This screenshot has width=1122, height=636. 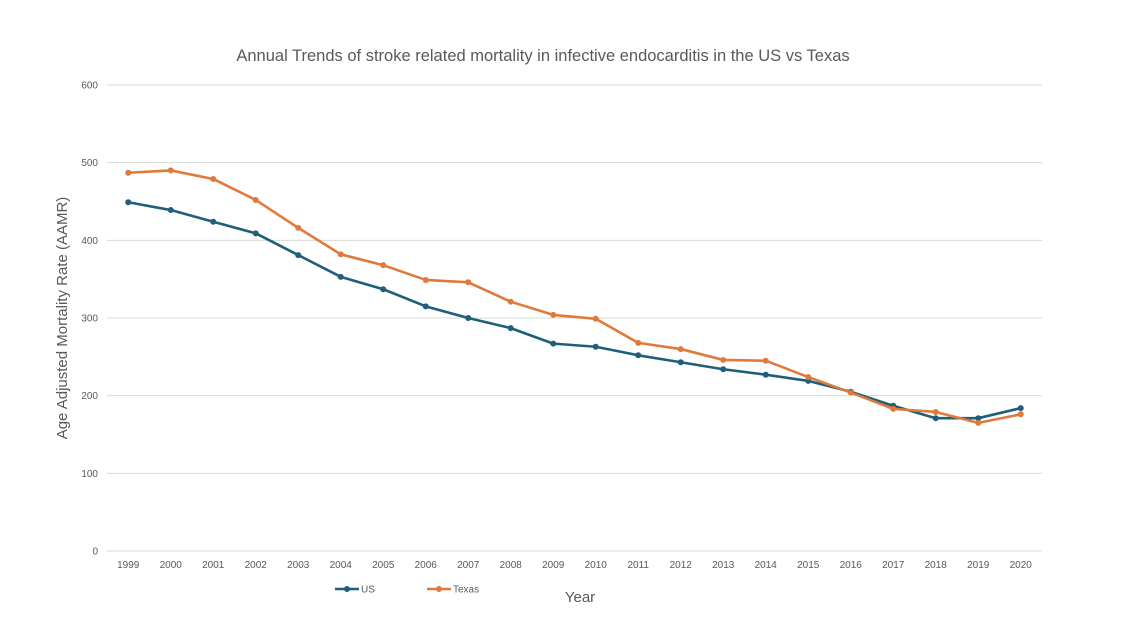 I want to click on y-tick-label: 200, so click(x=89, y=396).